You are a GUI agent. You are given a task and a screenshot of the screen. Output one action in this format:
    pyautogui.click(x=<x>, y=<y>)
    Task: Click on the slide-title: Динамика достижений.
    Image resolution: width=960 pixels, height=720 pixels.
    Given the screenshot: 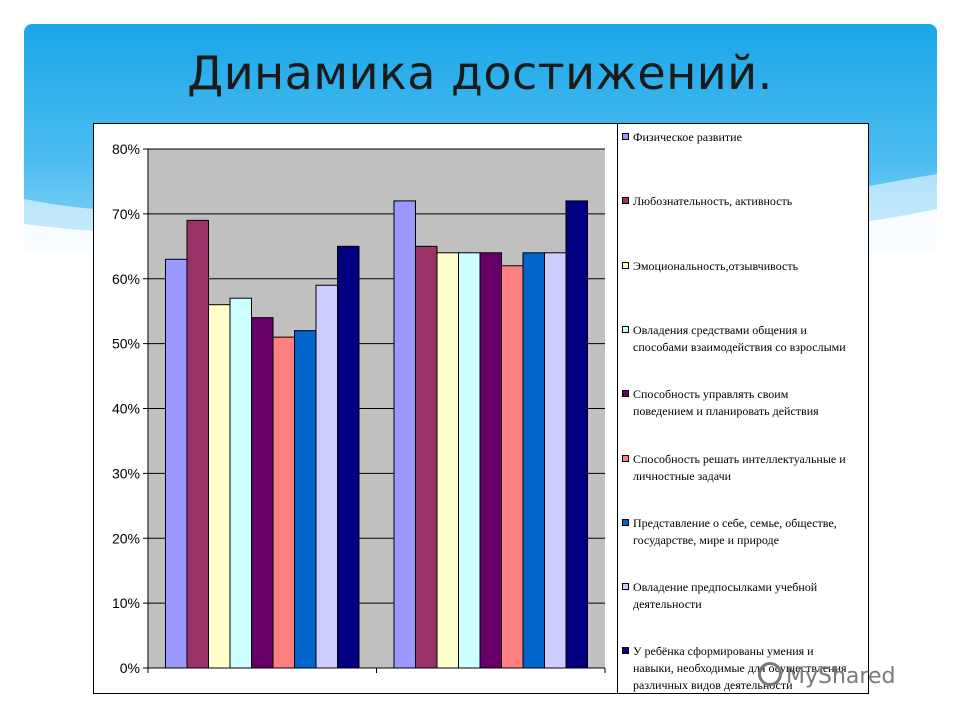 What is the action you would take?
    pyautogui.click(x=480, y=73)
    